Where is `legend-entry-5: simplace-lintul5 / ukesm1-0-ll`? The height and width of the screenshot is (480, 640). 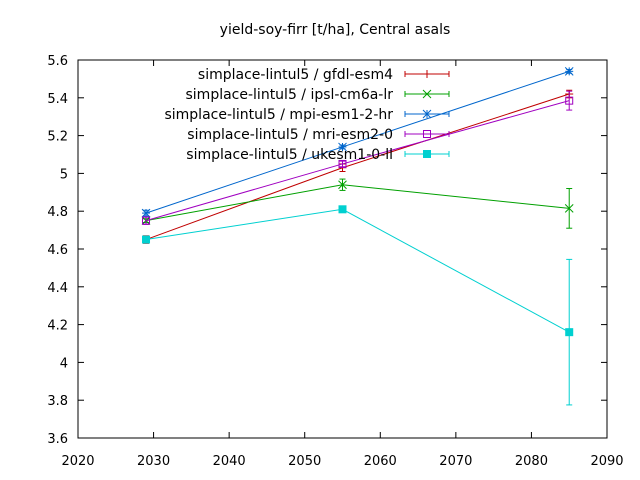
legend-entry-5: simplace-lintul5 / ukesm1-0-ll is located at coordinates (318, 155).